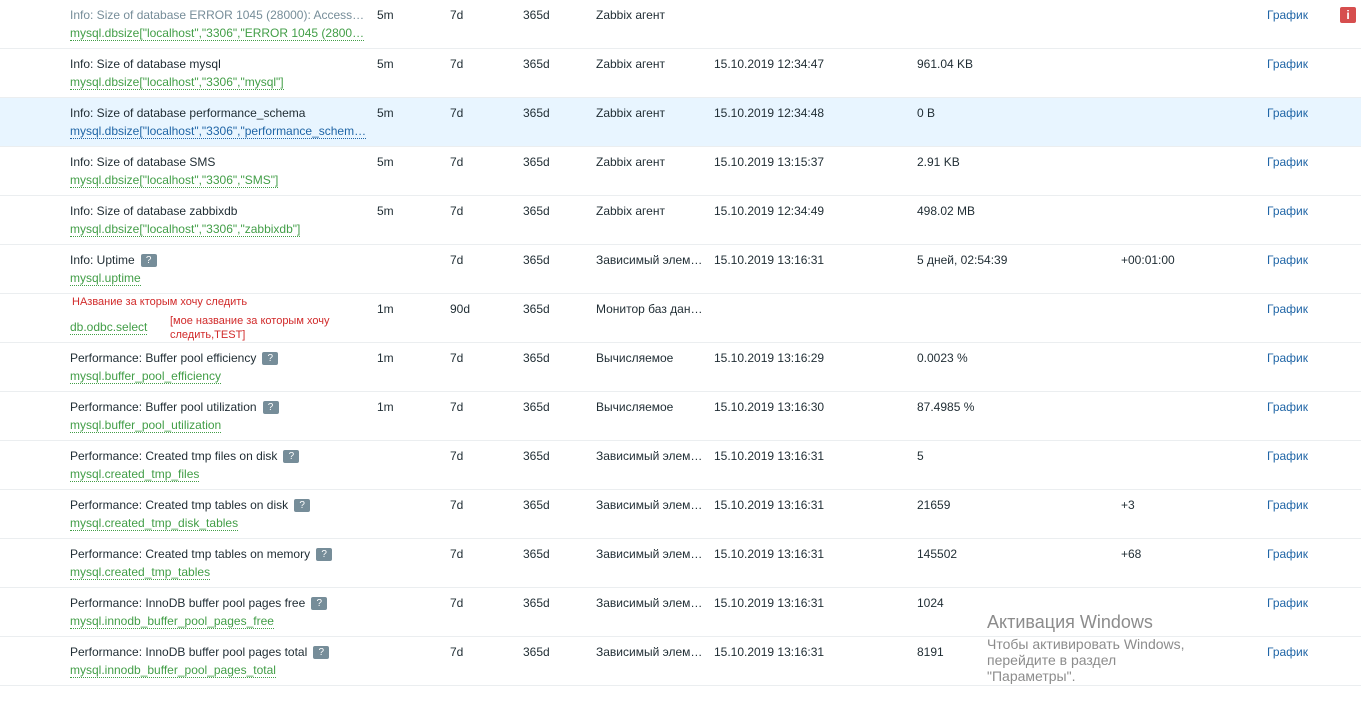 The image size is (1361, 707). I want to click on last-value-cell: 961.04 KB, so click(945, 64).